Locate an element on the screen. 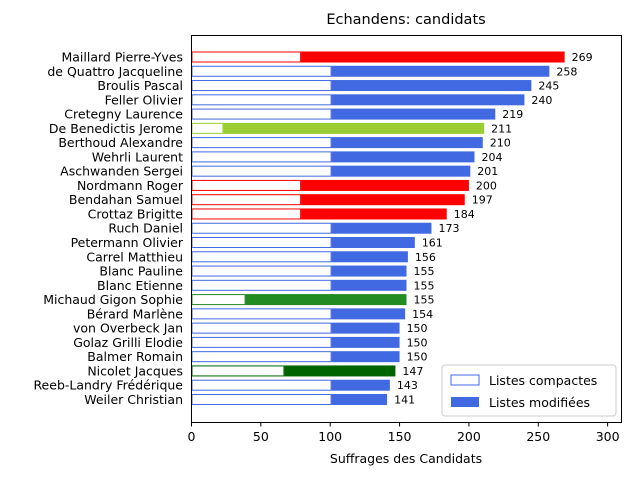 The width and height of the screenshot is (640, 480). candidate-label: Ruch Daniel is located at coordinates (145, 228).